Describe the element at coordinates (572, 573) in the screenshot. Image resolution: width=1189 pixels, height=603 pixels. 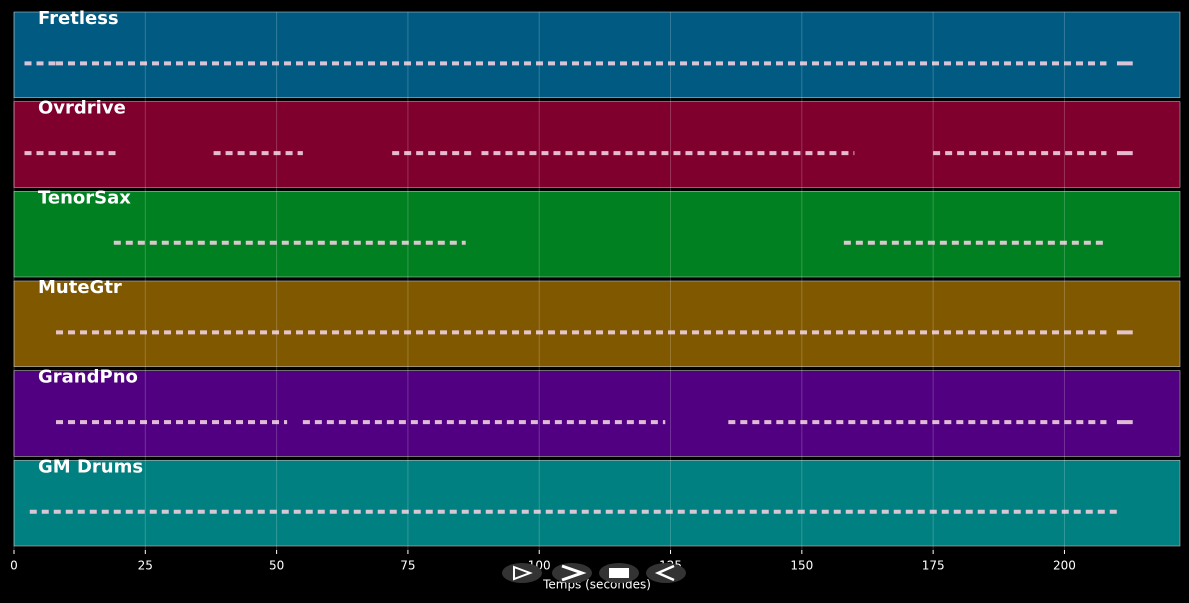
I see `forward-button` at that location.